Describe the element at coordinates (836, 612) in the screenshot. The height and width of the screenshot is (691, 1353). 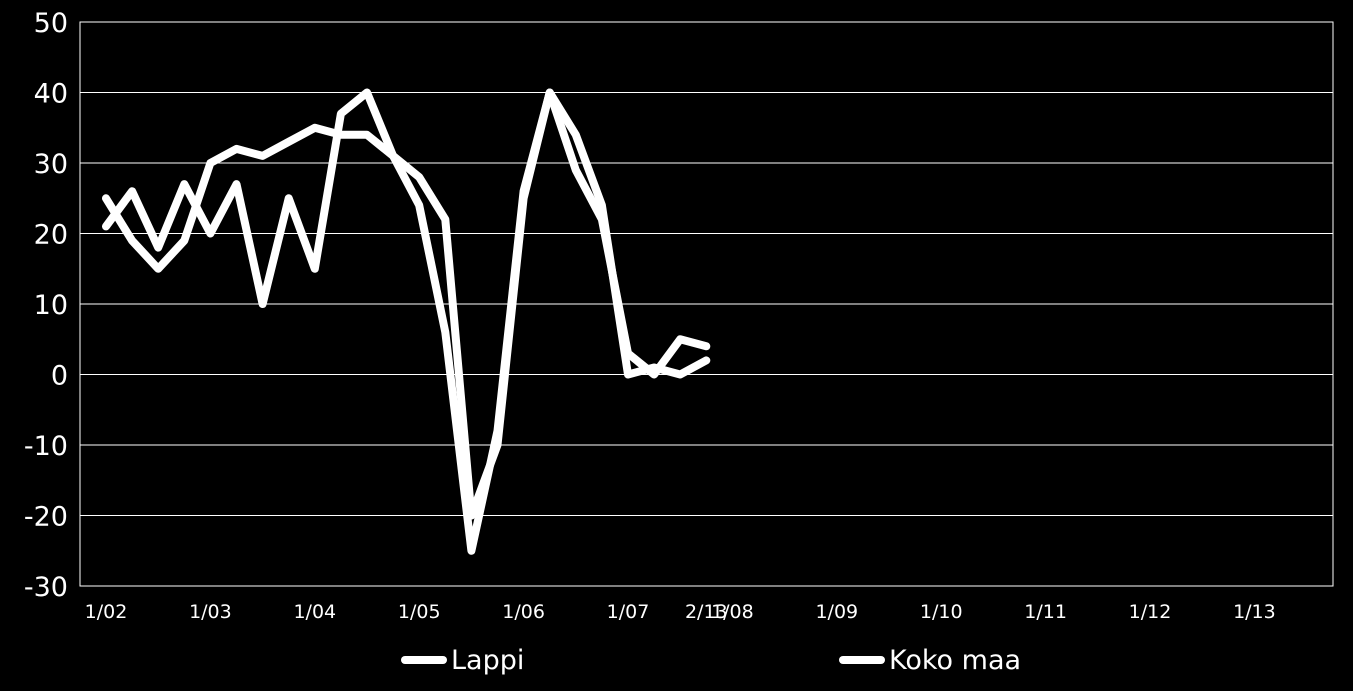
I see `x-tick-label: 1/09` at that location.